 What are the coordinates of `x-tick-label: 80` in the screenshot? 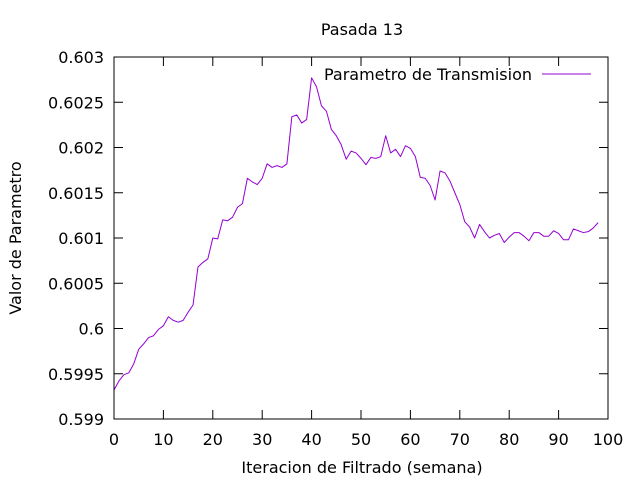 It's located at (509, 439).